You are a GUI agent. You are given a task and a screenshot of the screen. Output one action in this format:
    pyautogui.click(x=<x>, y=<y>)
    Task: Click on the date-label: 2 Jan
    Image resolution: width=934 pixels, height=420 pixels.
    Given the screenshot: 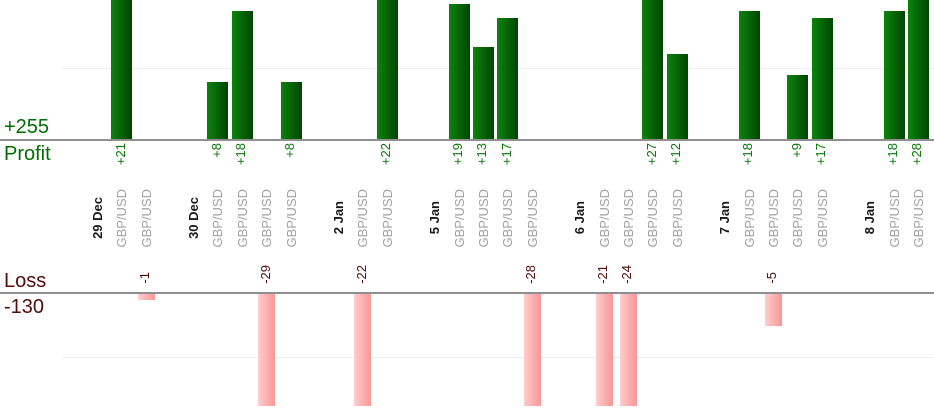 What is the action you would take?
    pyautogui.click(x=338, y=218)
    